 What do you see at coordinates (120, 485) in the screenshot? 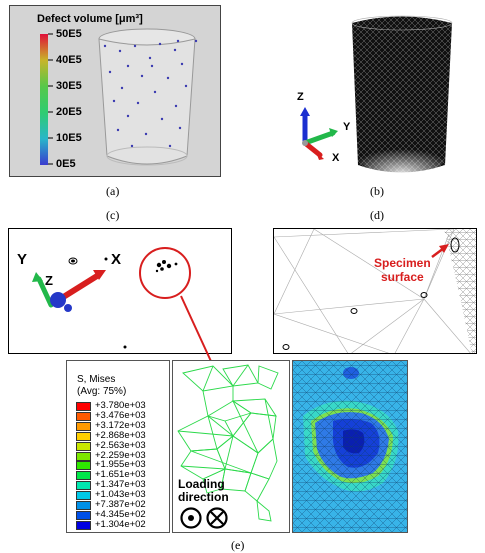
I see `mises-value: +1.347e+03` at bounding box center [120, 485].